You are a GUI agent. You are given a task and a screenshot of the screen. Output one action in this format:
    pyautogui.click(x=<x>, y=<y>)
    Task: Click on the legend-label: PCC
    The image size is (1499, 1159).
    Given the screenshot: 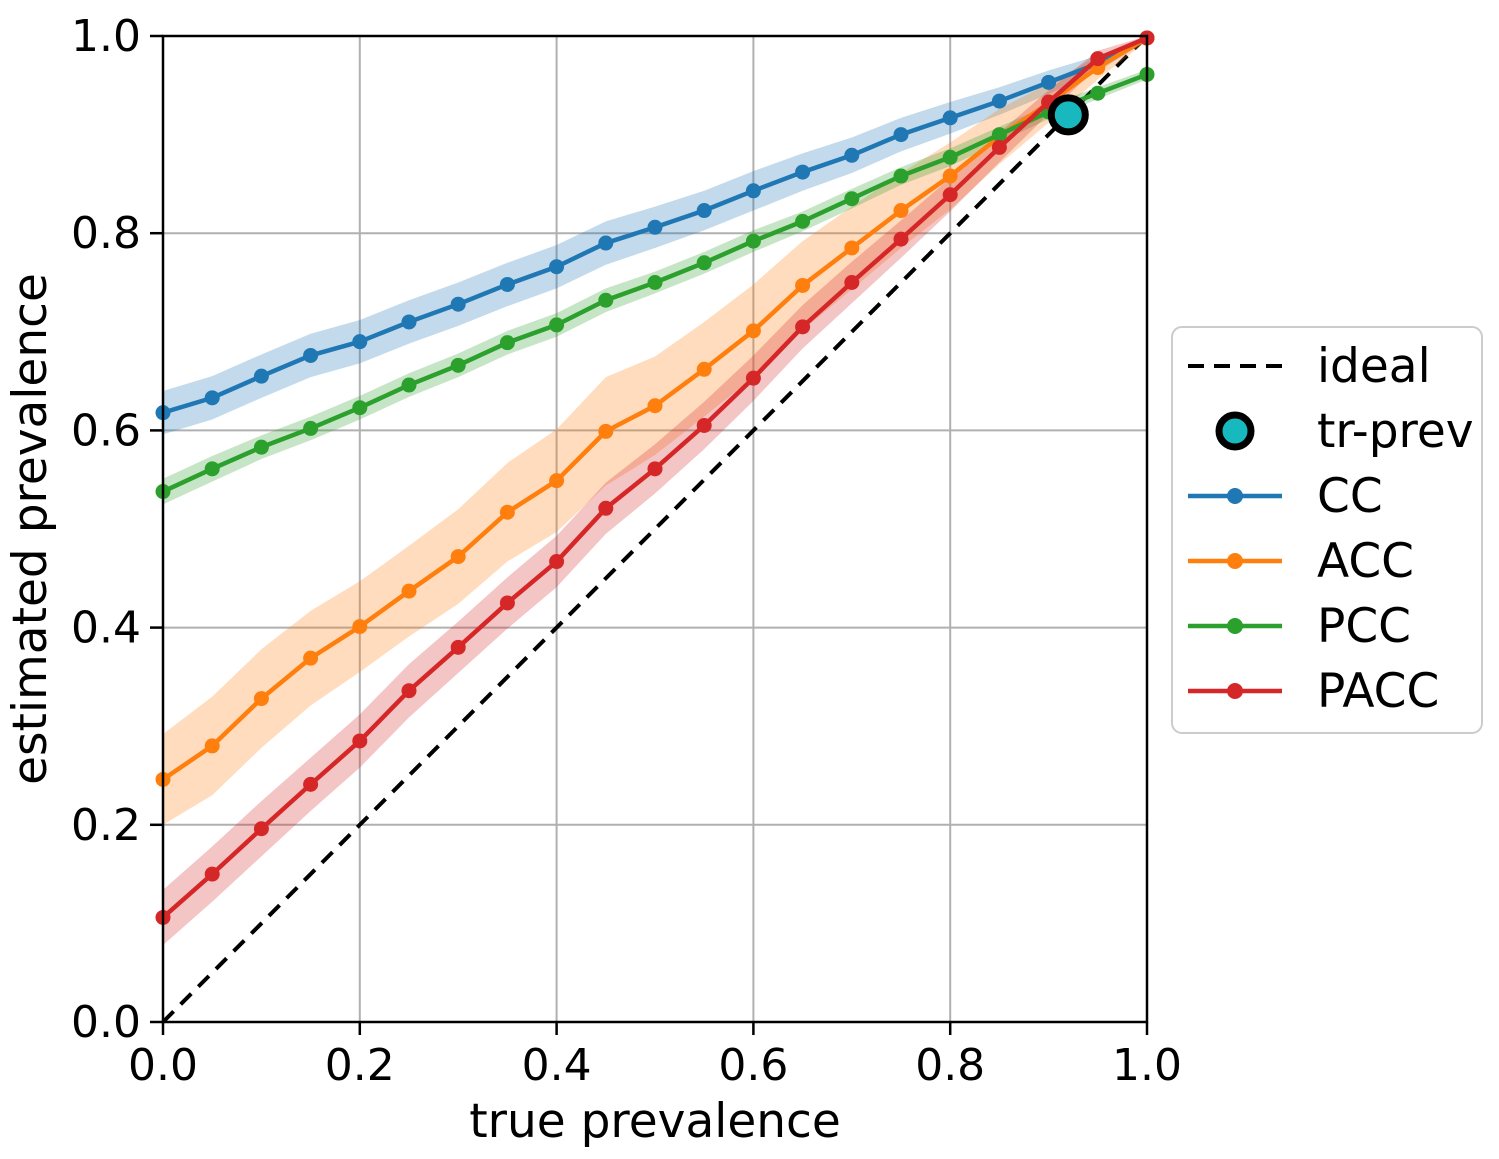 What is the action you would take?
    pyautogui.click(x=1364, y=626)
    